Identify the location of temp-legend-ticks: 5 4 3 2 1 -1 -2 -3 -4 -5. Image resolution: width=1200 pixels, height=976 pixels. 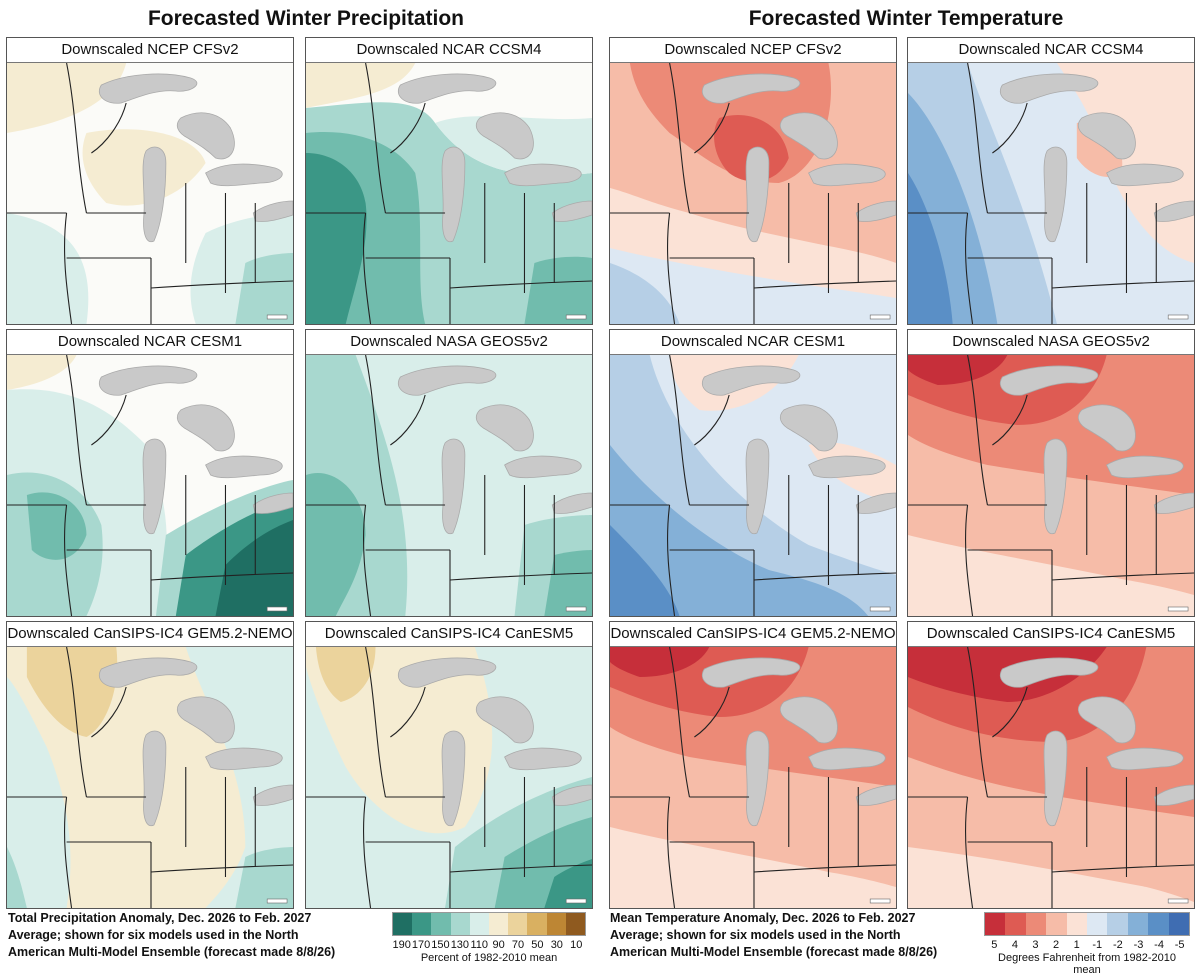
(1087, 945).